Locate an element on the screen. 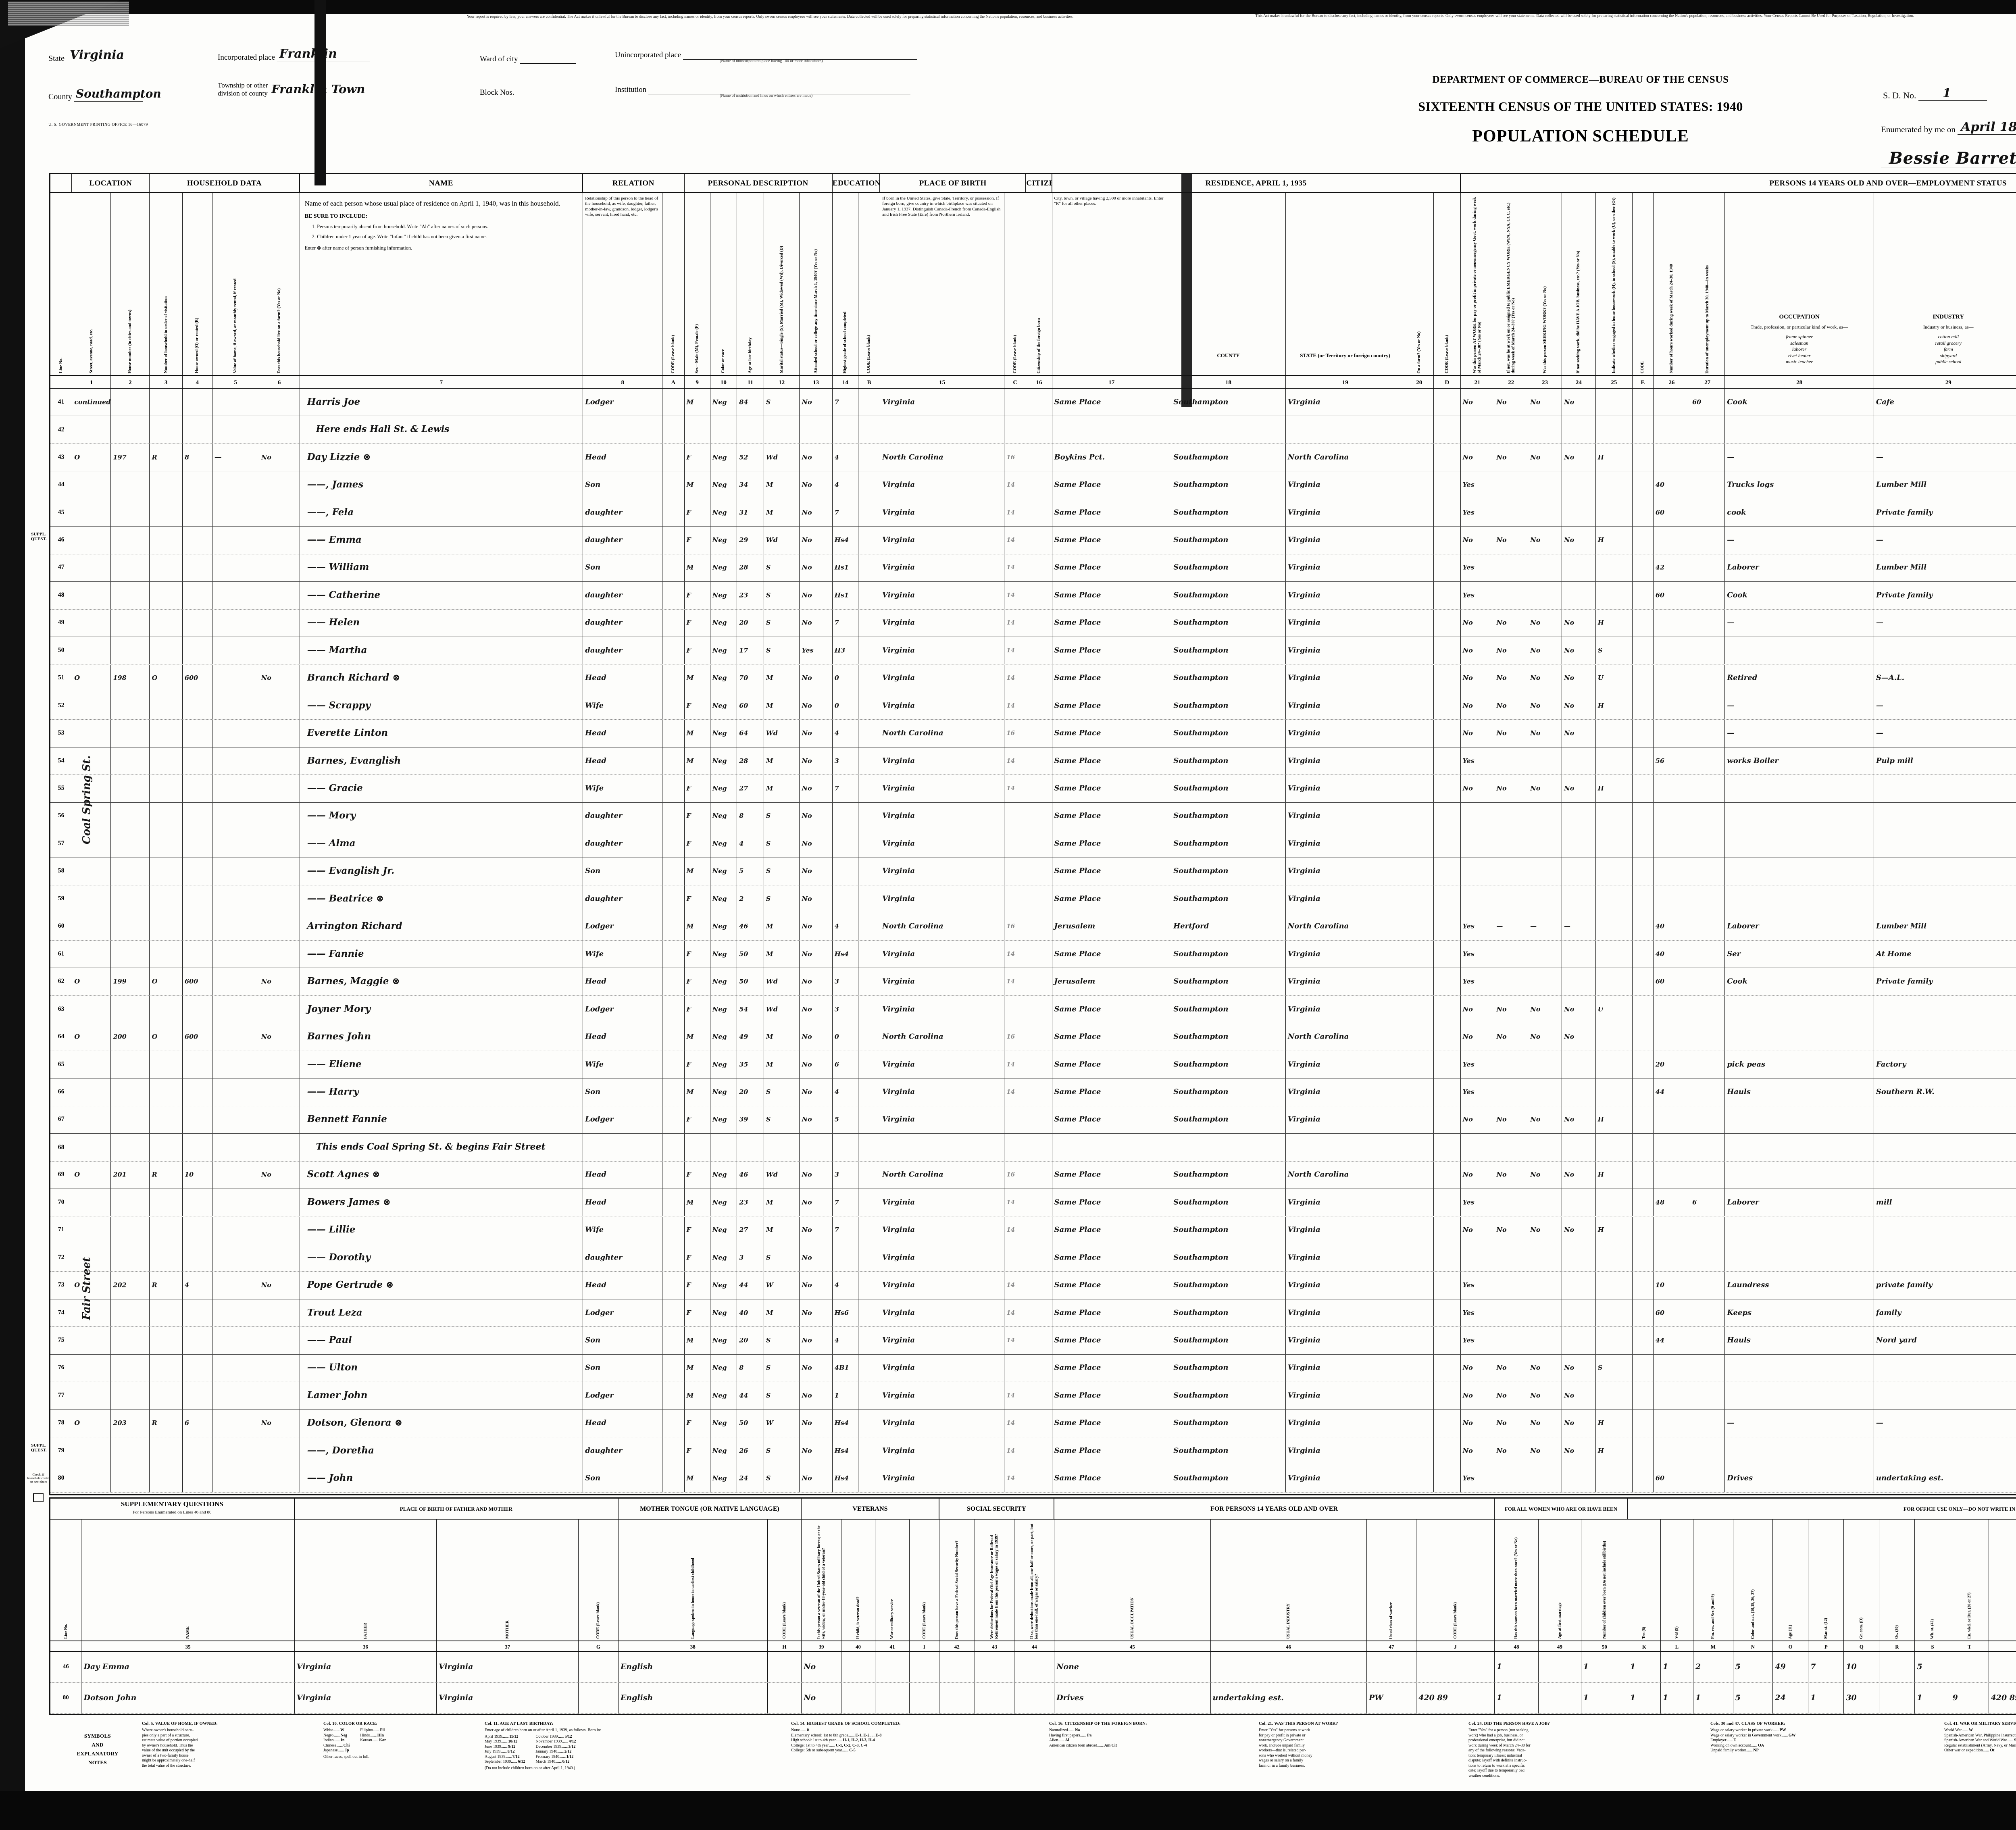 The image size is (2016, 1830). cell-c11: 8 is located at coordinates (750, 816).